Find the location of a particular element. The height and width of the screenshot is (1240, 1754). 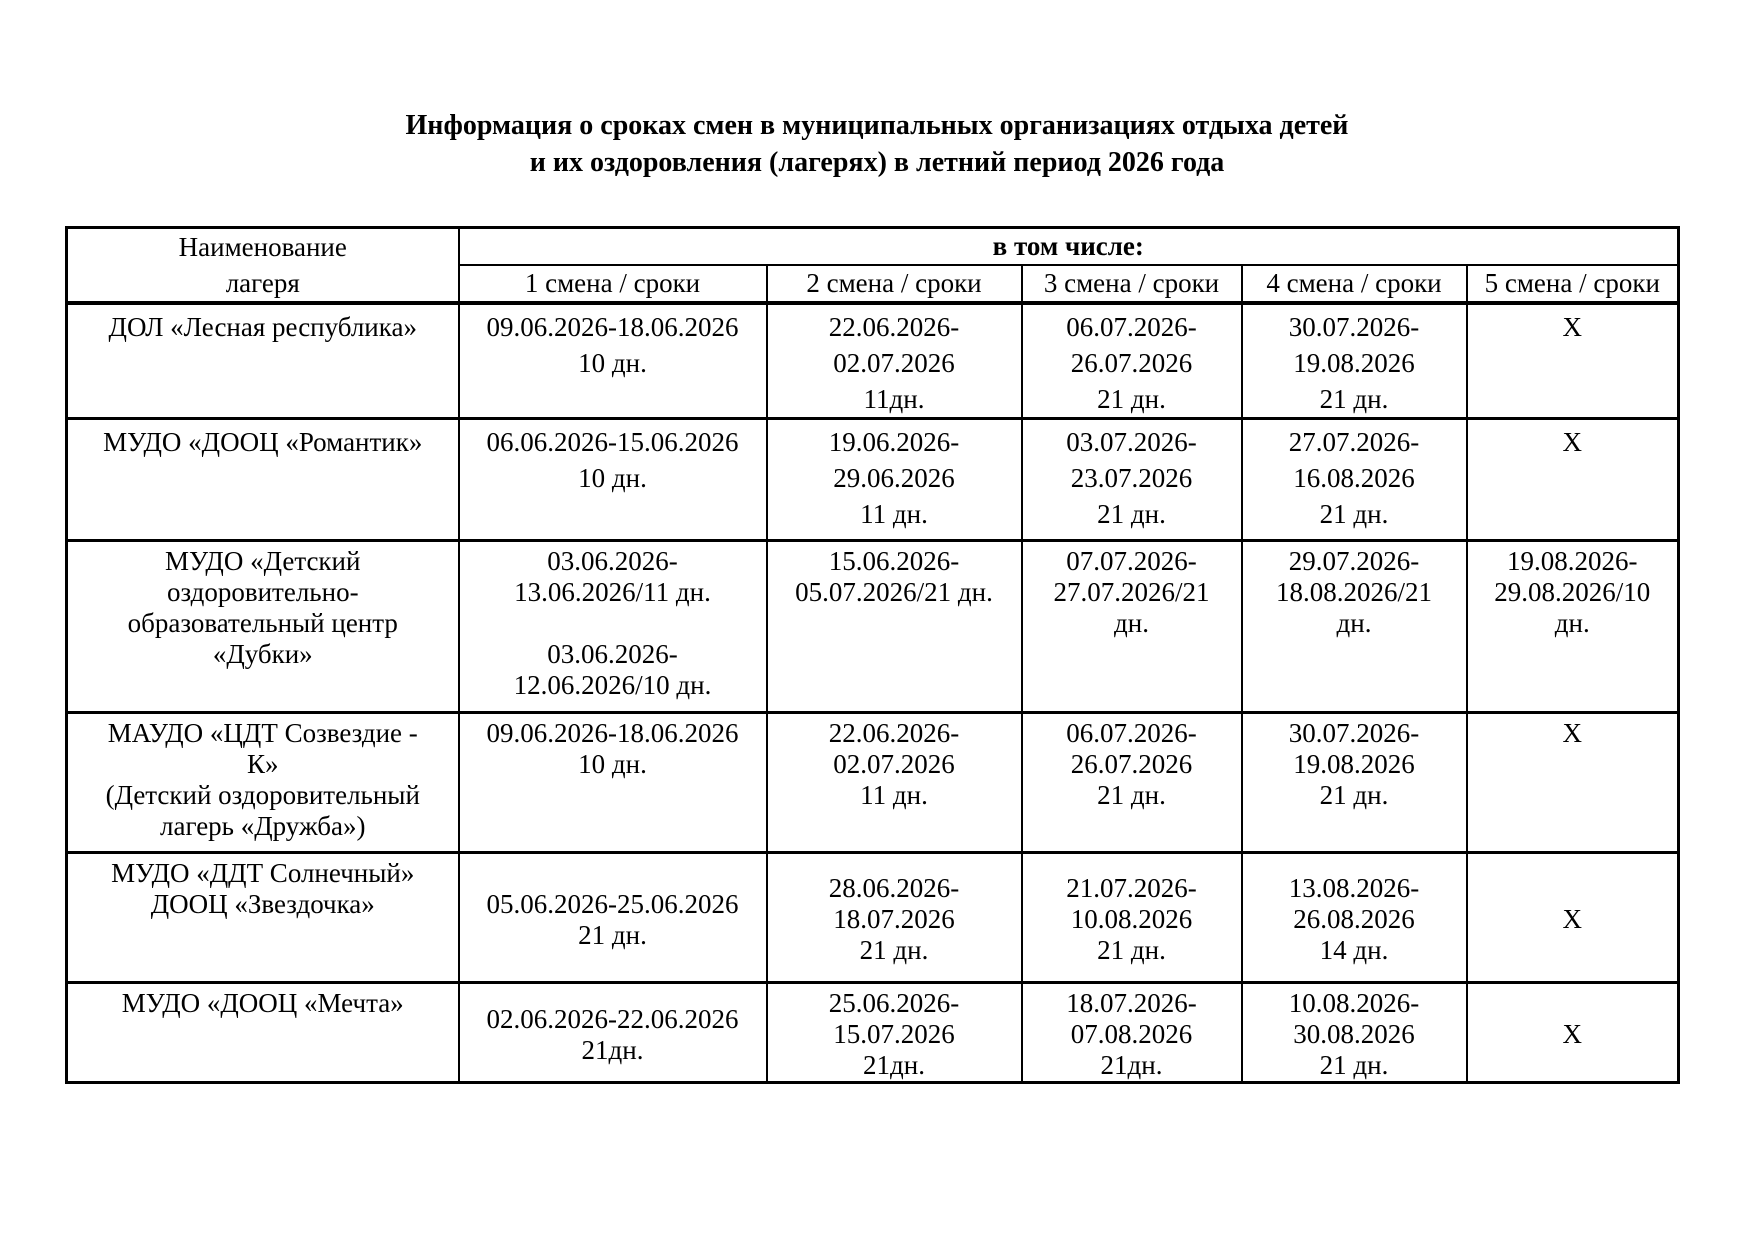

cell-line: 10.08.2026- is located at coordinates (1354, 1003).